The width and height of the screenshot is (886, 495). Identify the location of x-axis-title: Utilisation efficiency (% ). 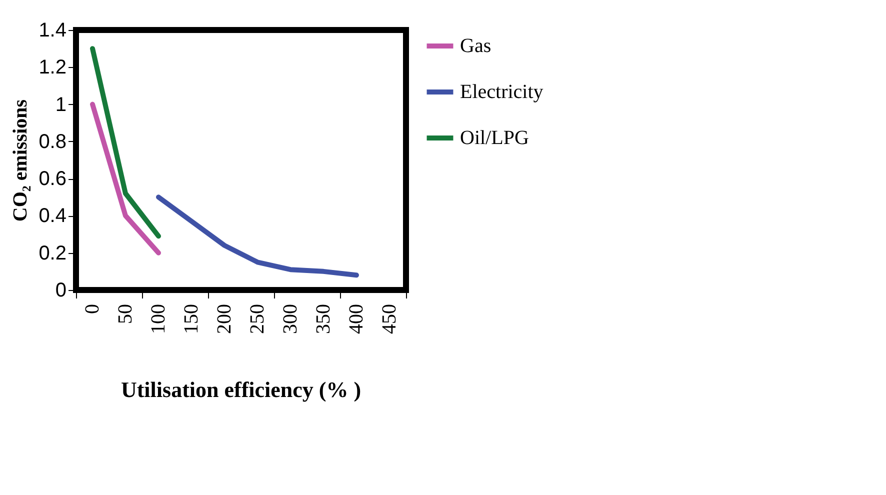
(241, 389).